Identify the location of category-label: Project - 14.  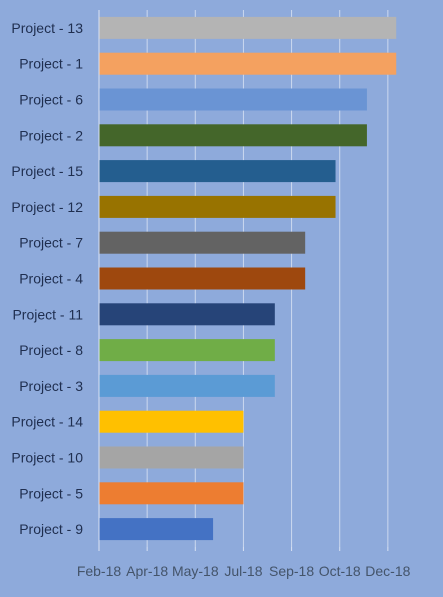
(47, 422).